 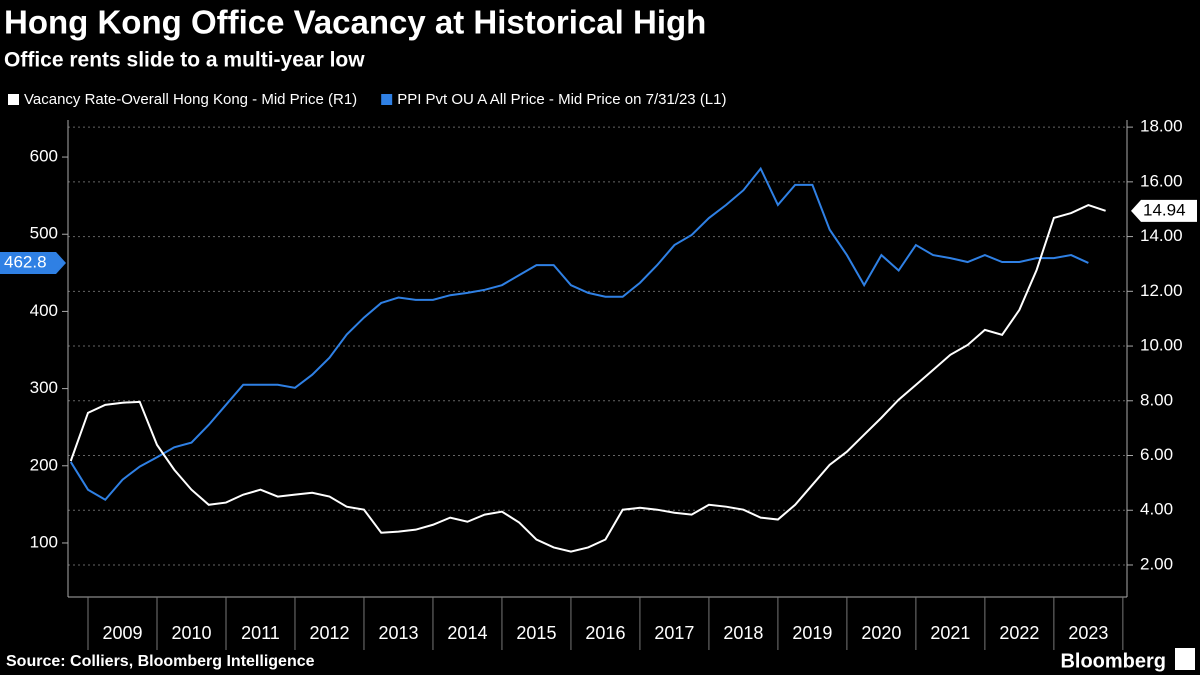 What do you see at coordinates (1156, 454) in the screenshot?
I see `y2-tick-label: 6.00` at bounding box center [1156, 454].